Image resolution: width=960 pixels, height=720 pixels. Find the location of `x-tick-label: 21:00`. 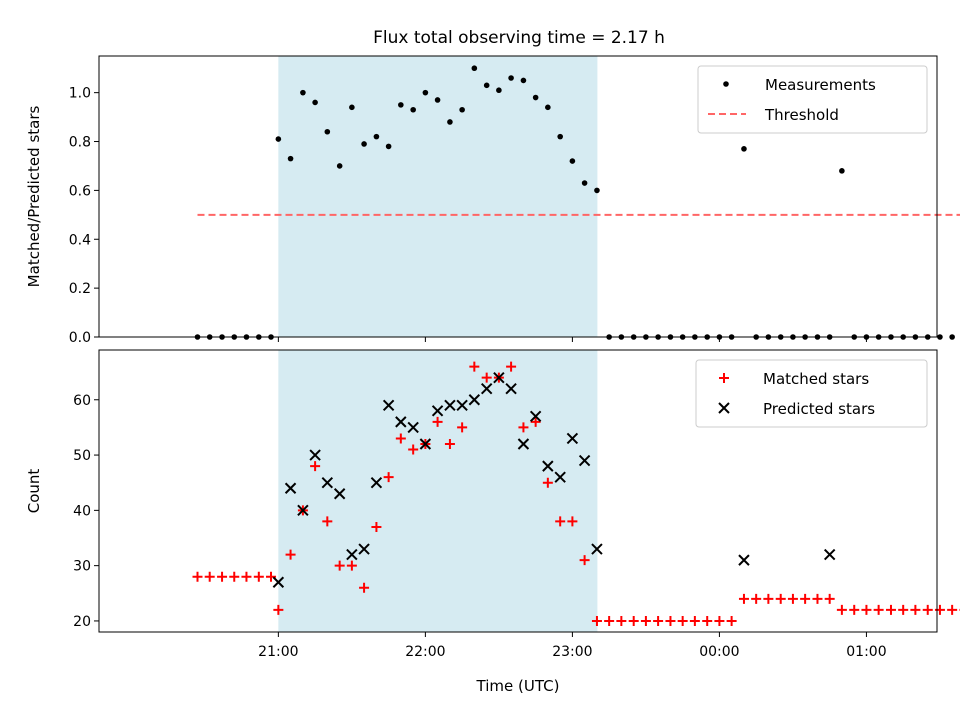

x-tick-label: 21:00 is located at coordinates (278, 652).